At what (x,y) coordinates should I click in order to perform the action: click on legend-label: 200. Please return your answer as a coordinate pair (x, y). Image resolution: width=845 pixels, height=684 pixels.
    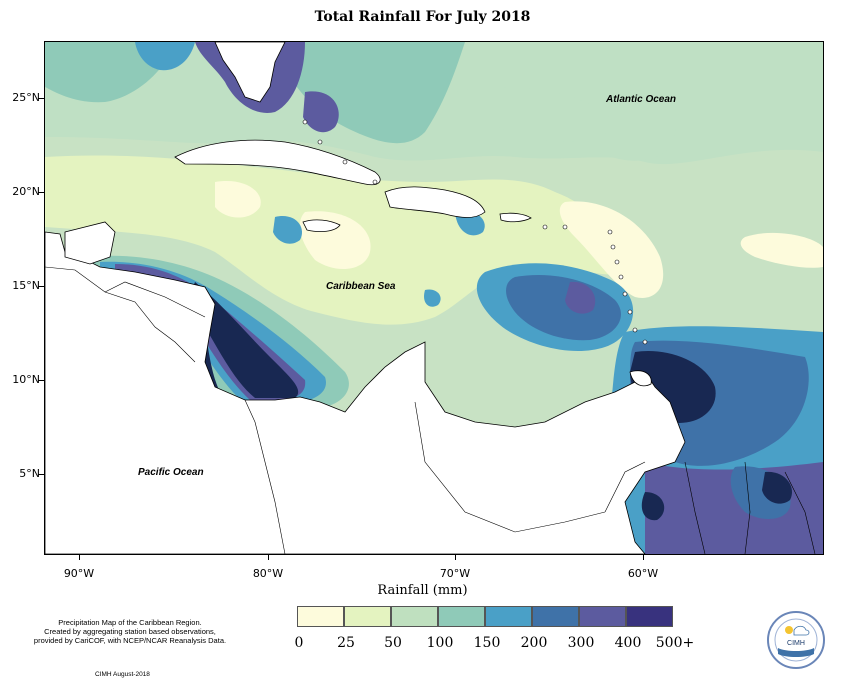
    Looking at the image, I should click on (534, 643).